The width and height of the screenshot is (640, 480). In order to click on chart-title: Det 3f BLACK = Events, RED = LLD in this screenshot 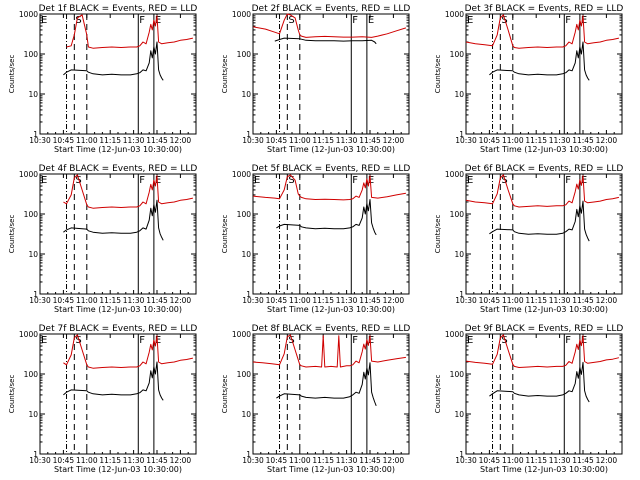, I will do `click(544, 9)`.